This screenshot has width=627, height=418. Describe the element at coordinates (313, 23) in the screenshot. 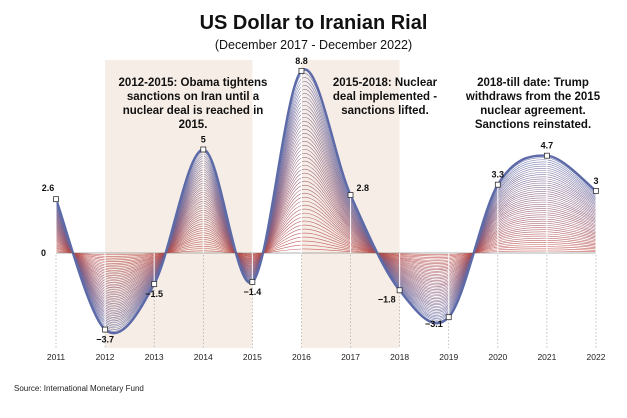

I see `chart-title: US Dollar to Iranian Rial` at that location.